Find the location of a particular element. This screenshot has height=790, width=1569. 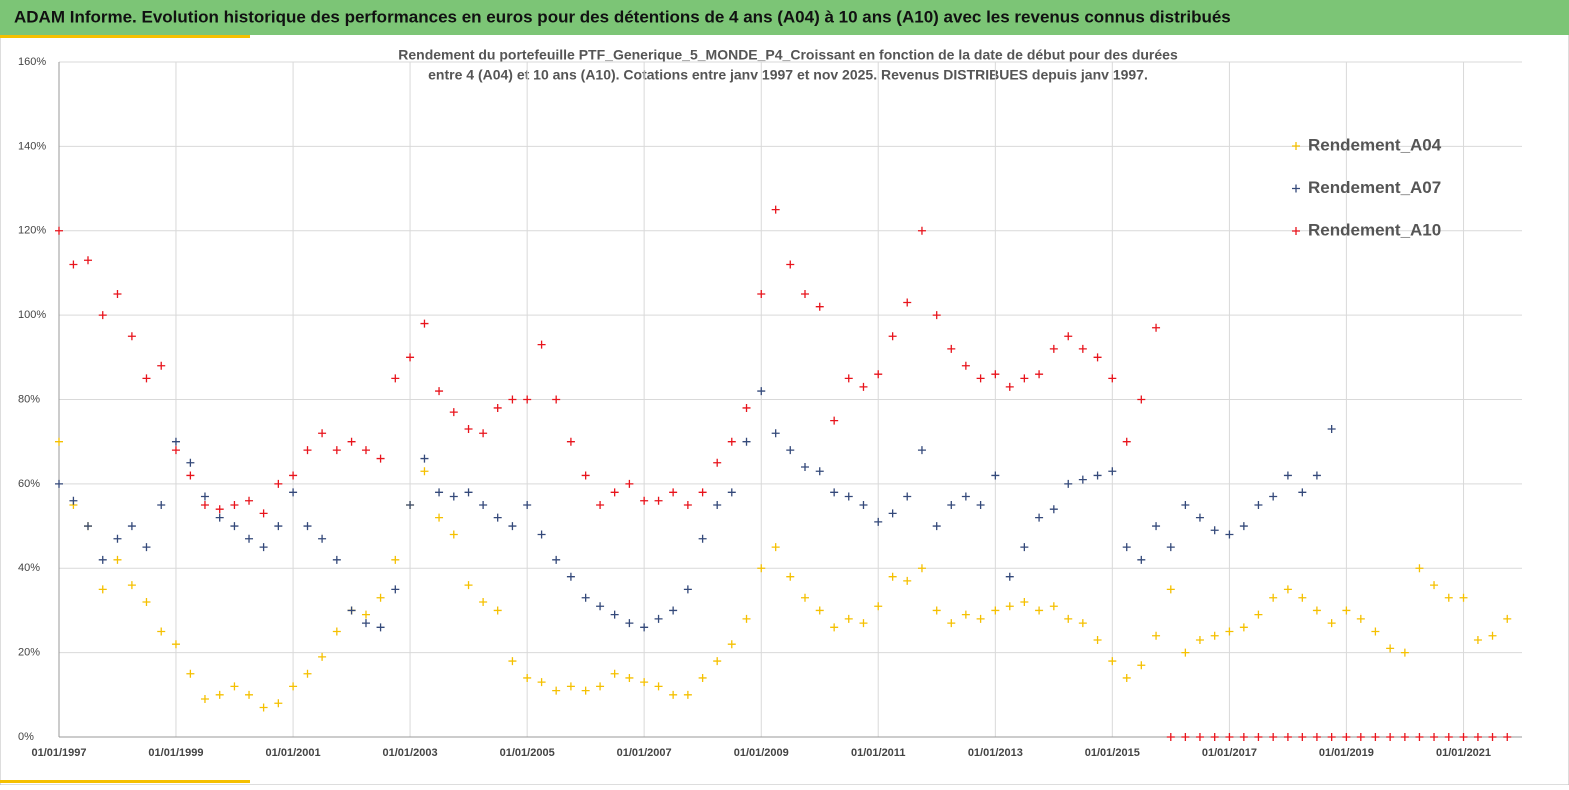

x-tick-label: 01/01/2019 is located at coordinates (1346, 753).